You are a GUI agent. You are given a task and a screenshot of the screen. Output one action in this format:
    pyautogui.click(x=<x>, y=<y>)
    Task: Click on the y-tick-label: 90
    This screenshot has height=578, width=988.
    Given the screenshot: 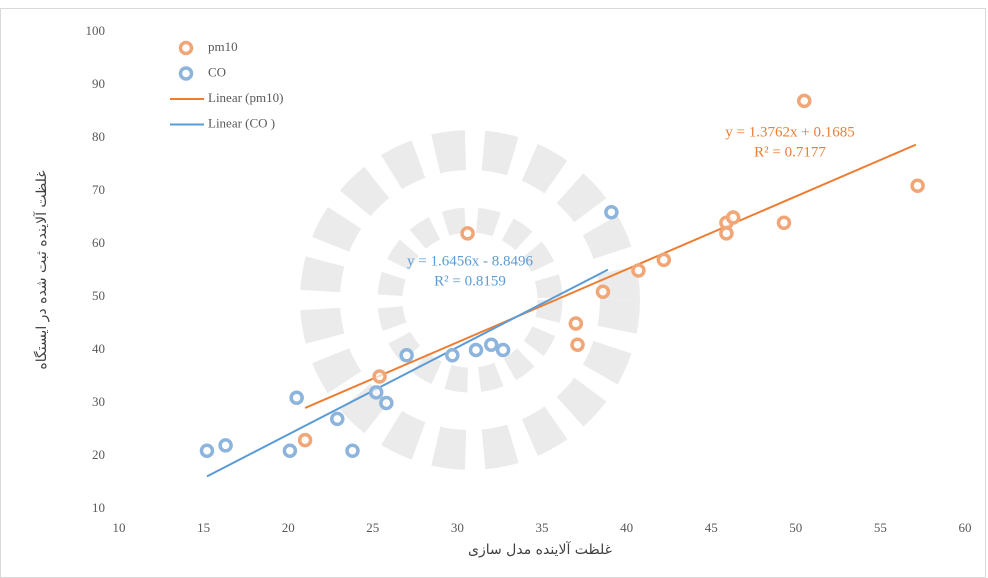 What is the action you would take?
    pyautogui.click(x=98, y=83)
    